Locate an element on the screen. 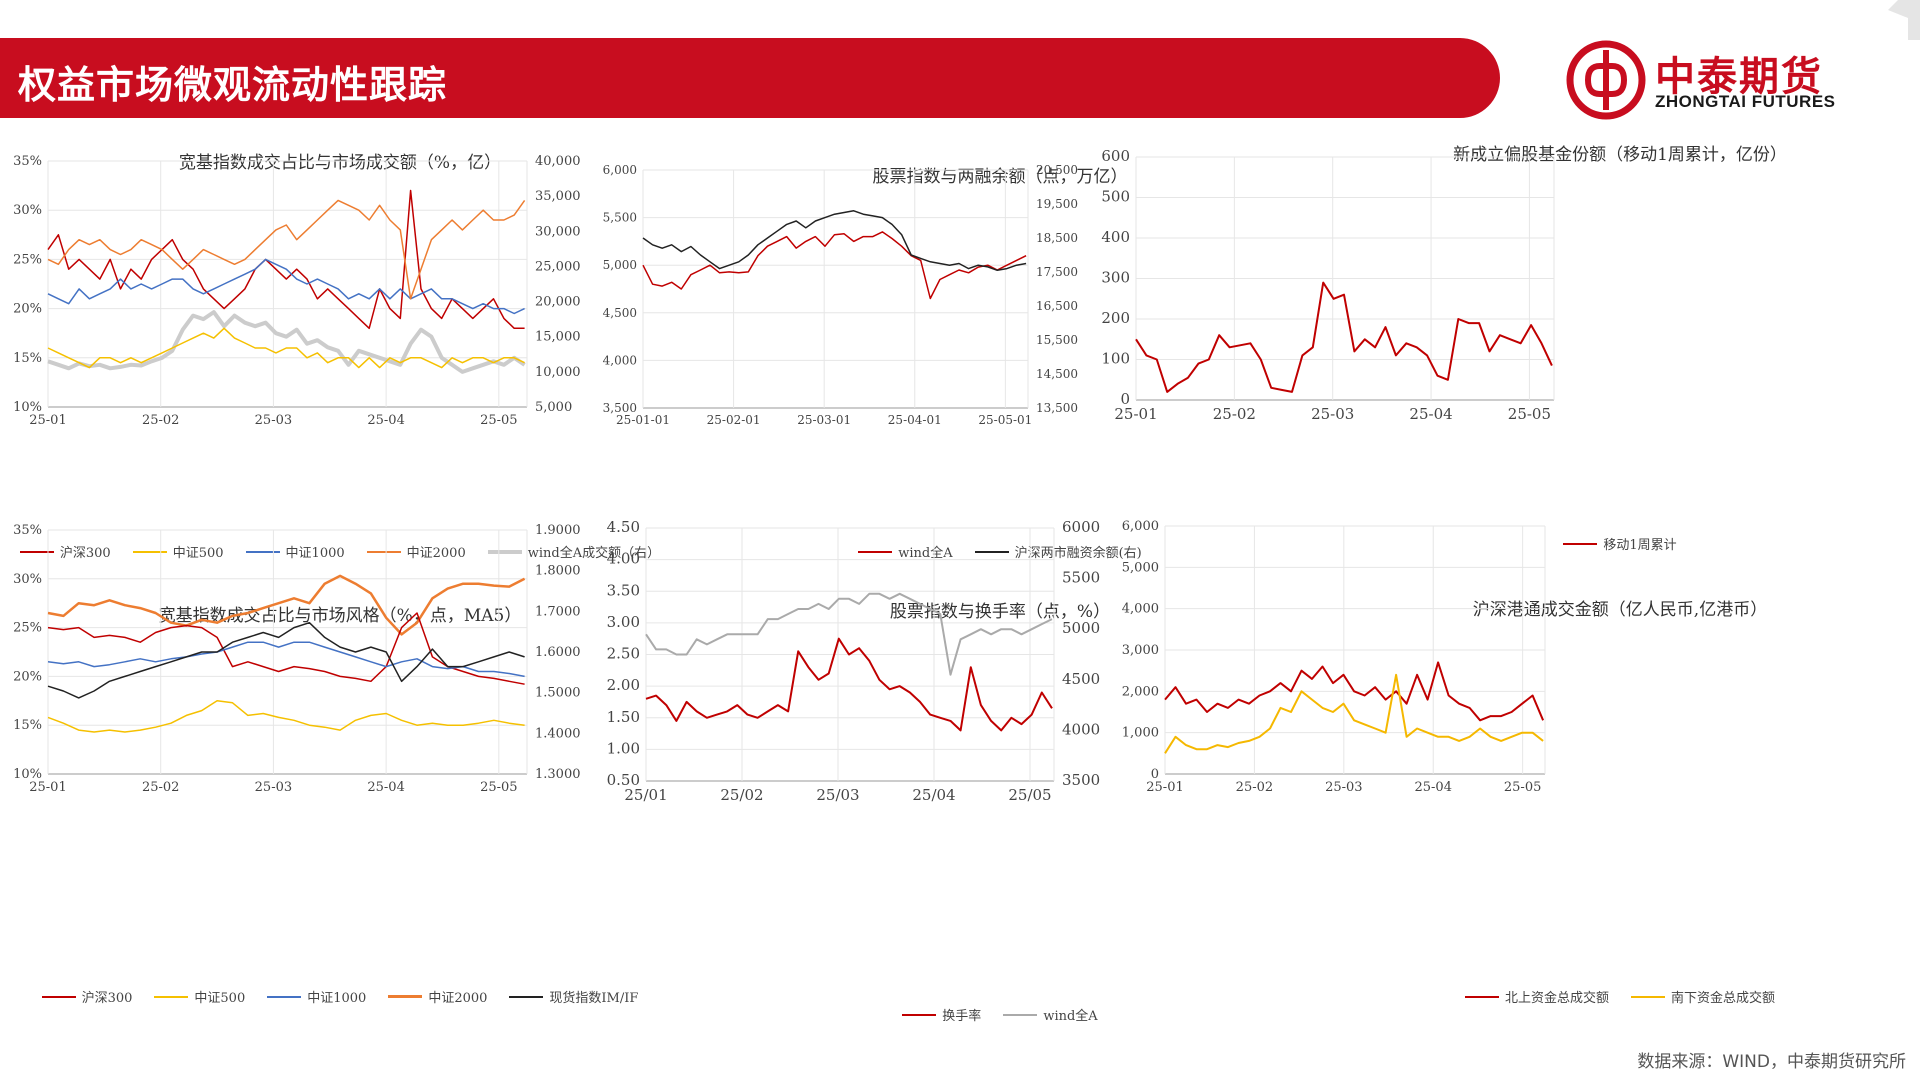 Image resolution: width=1920 pixels, height=1080 pixels. y-tick-label: 200 is located at coordinates (1115, 318).